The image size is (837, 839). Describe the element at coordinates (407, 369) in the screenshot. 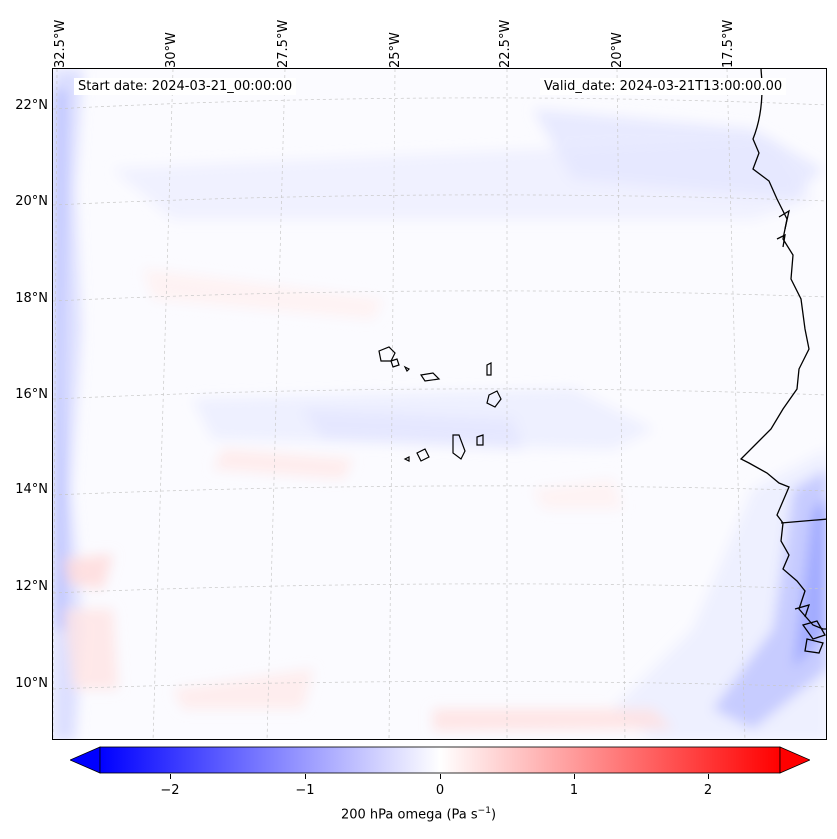

I see `island-santa-luzia` at that location.